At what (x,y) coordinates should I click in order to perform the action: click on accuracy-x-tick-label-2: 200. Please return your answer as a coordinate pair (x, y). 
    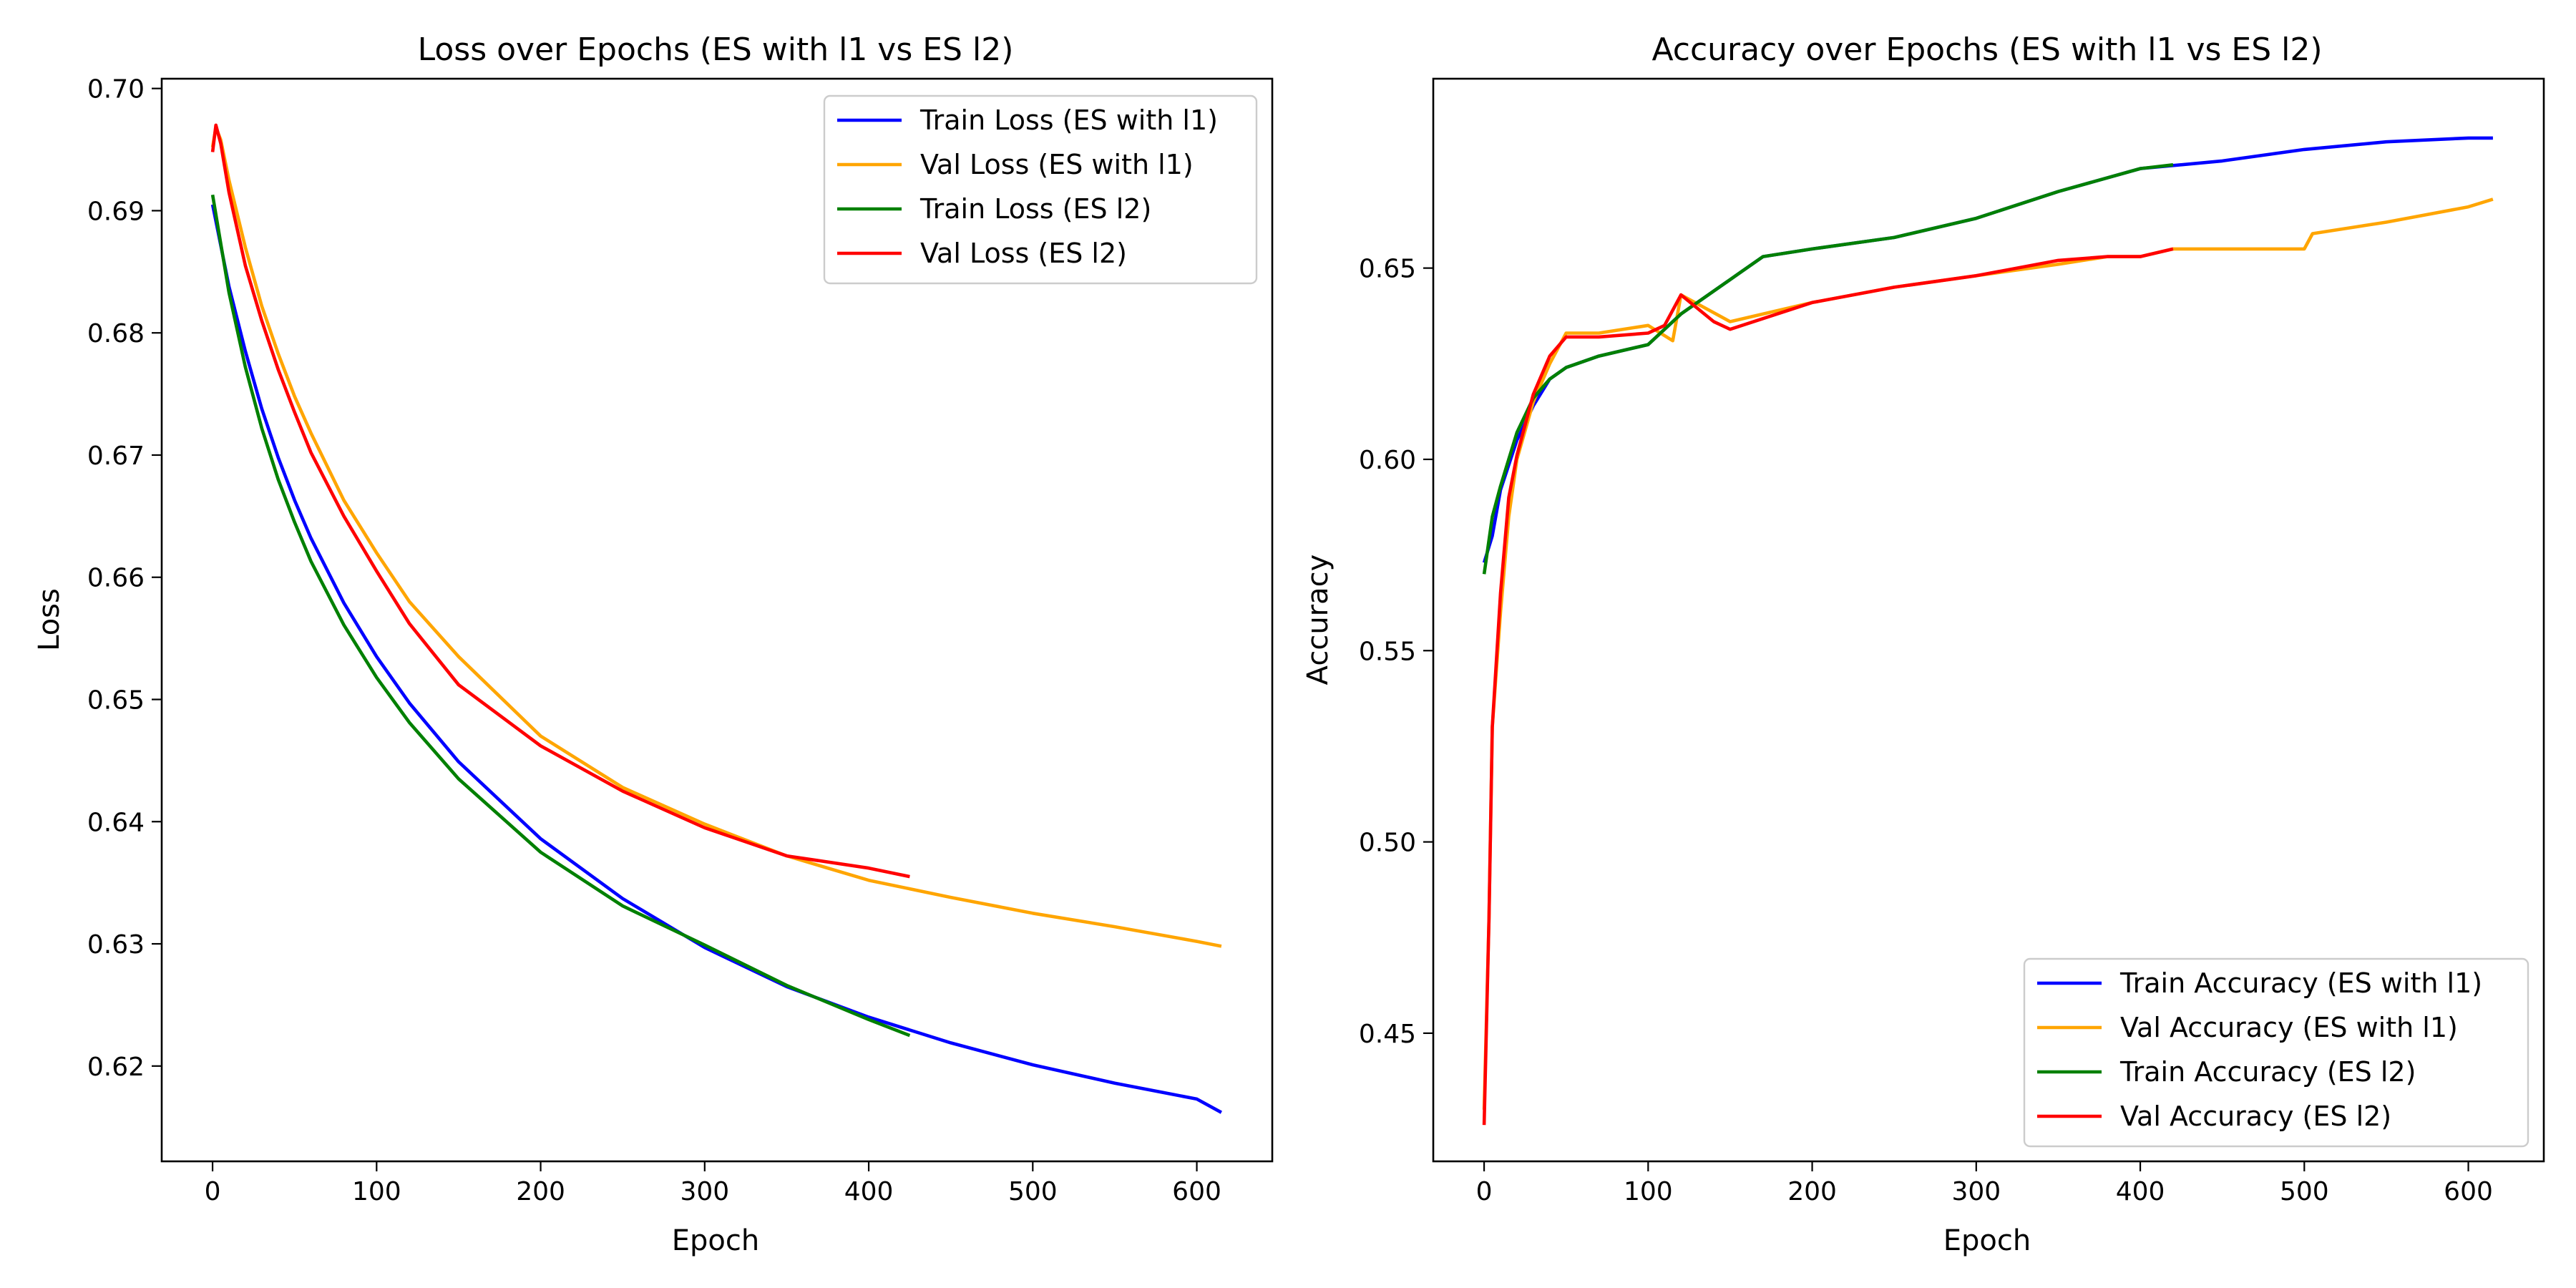
    Looking at the image, I should click on (1812, 1191).